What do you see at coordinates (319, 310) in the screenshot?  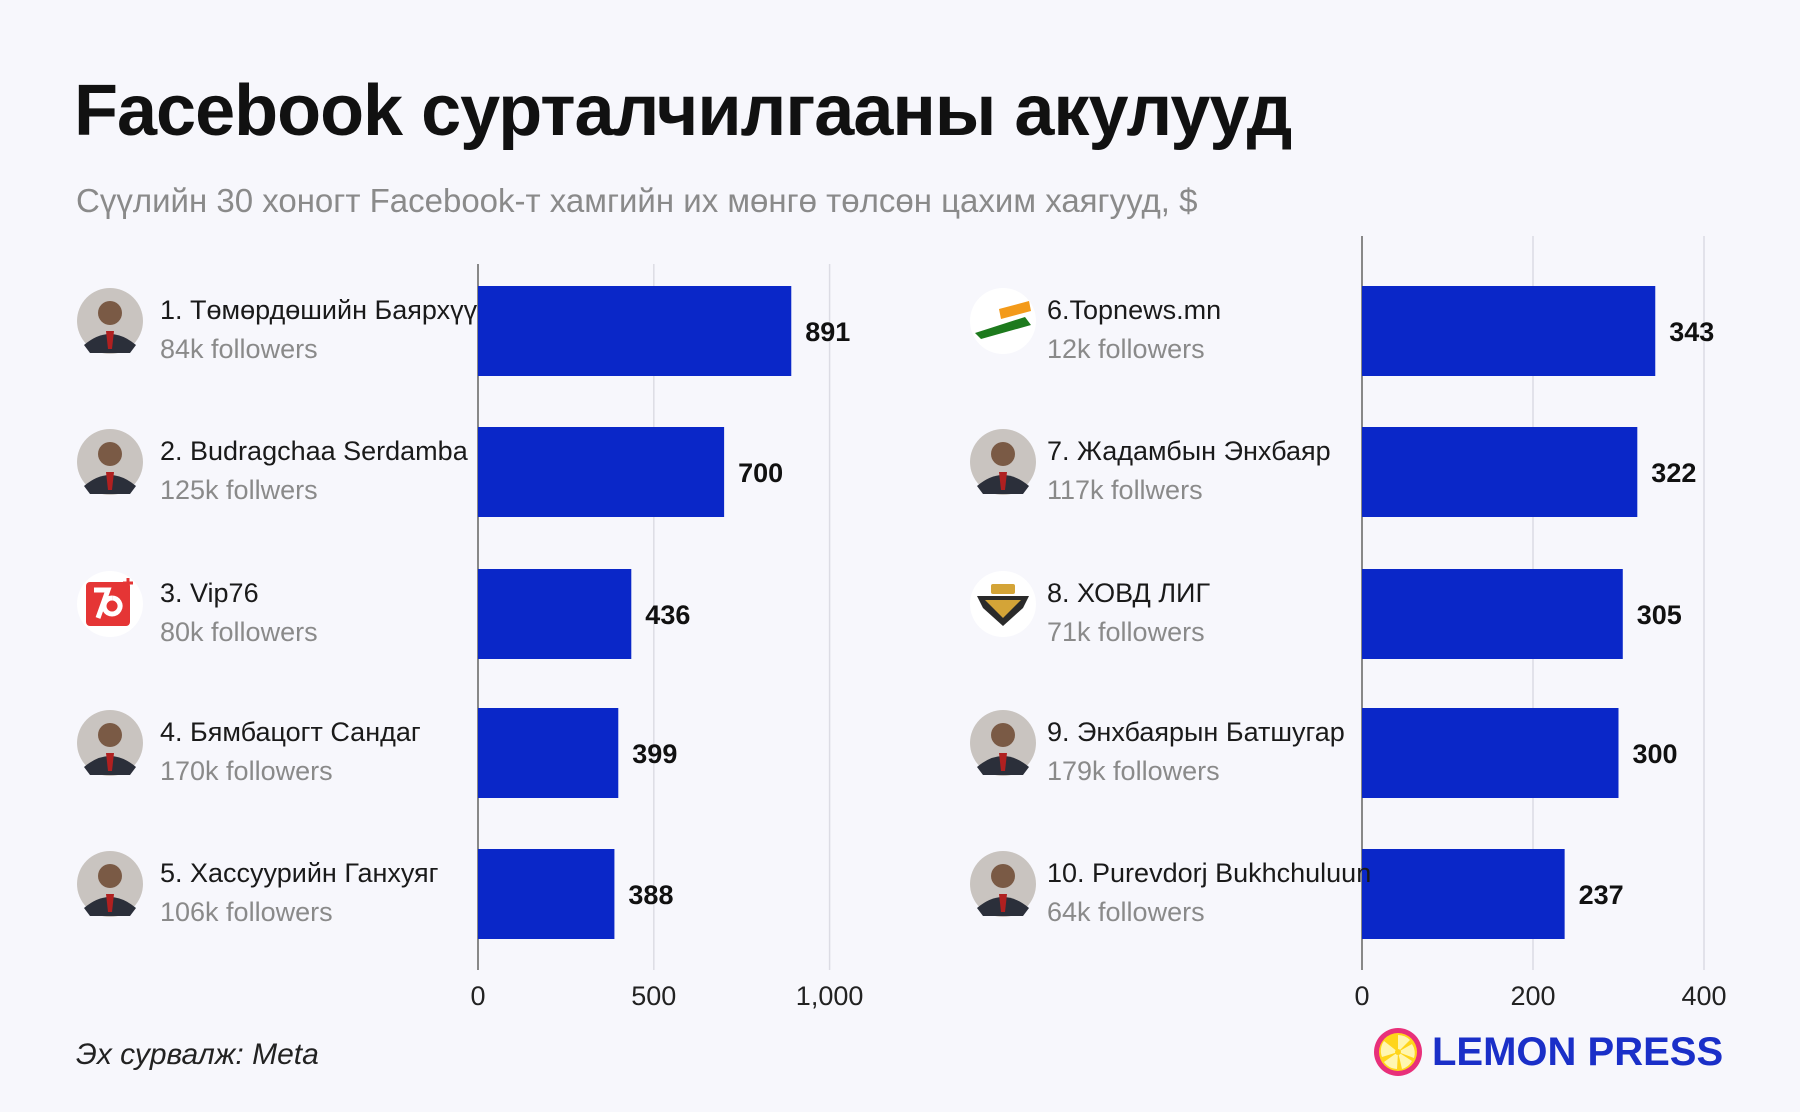 I see `category-label: 1. Төмөрдөшийн Баярхүү` at bounding box center [319, 310].